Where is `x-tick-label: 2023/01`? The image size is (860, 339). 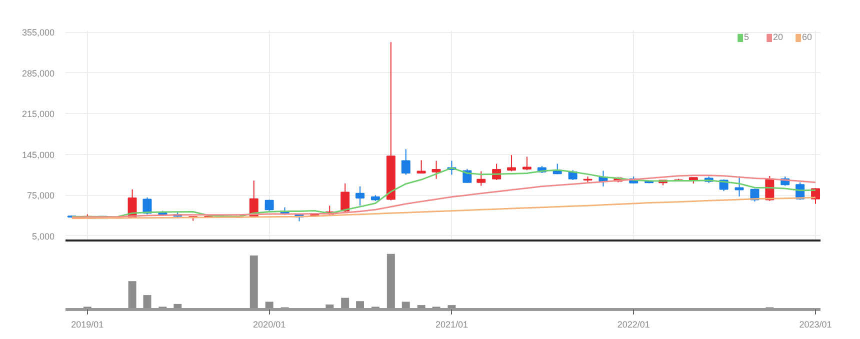 x-tick-label: 2023/01 is located at coordinates (815, 325).